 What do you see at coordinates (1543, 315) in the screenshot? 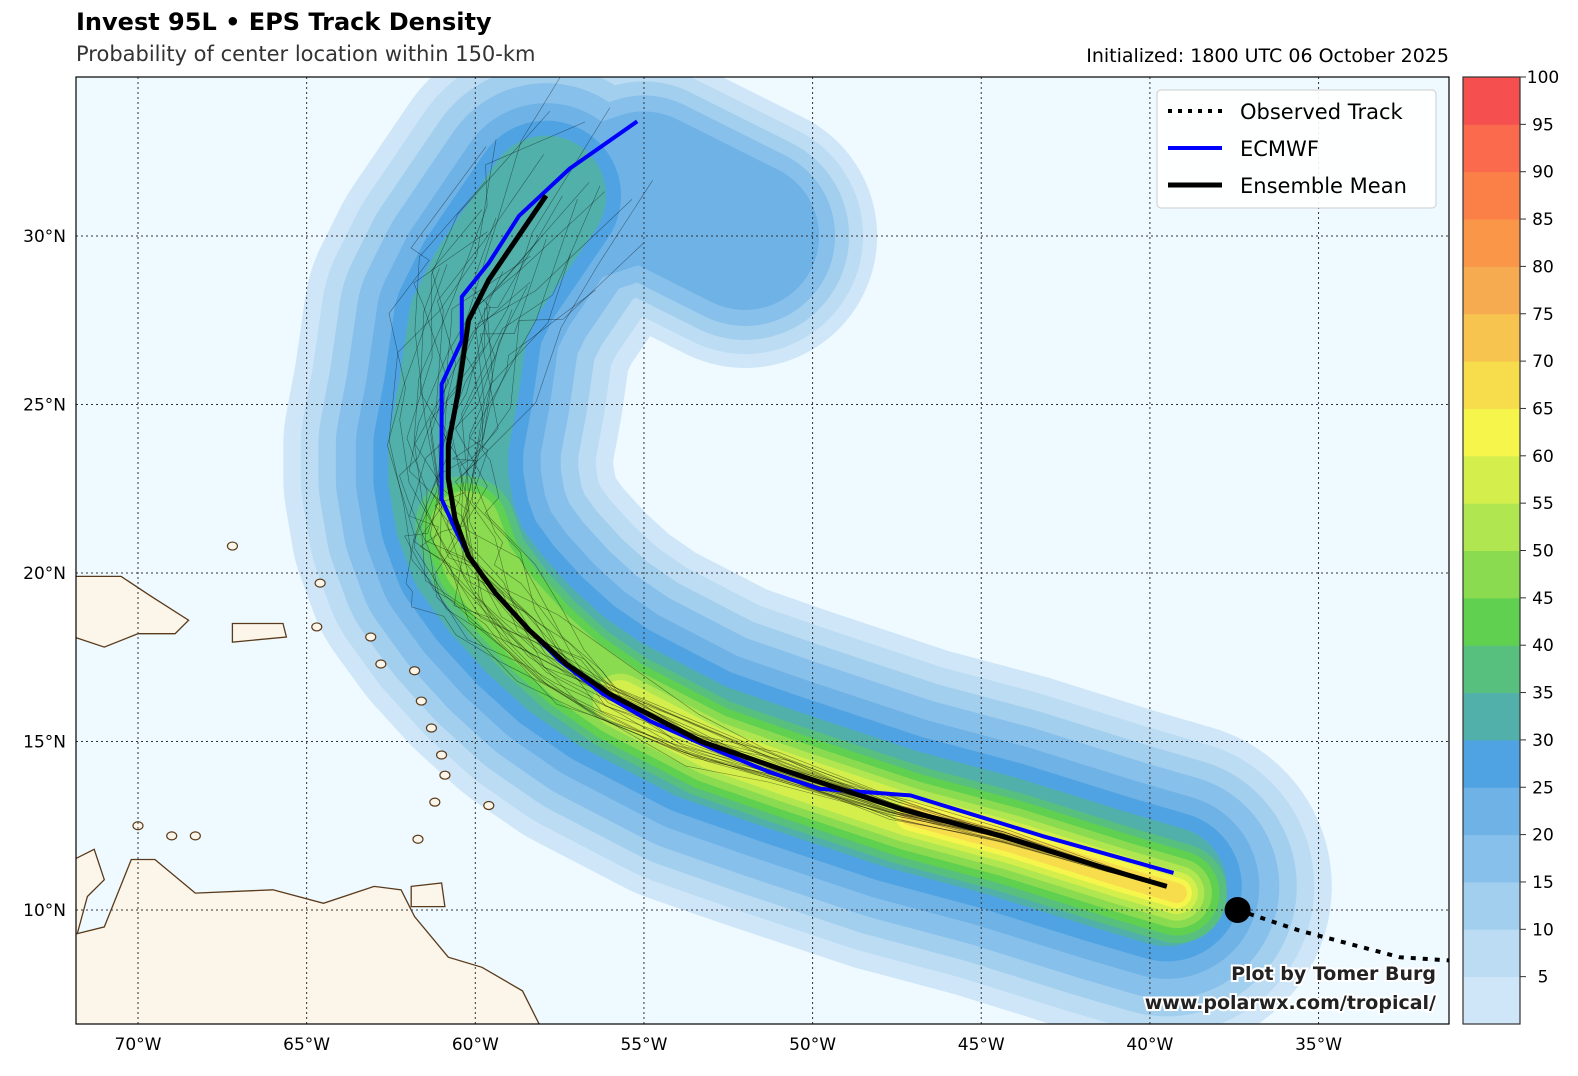
I see `colorbar-tick-label: 75` at bounding box center [1543, 315].